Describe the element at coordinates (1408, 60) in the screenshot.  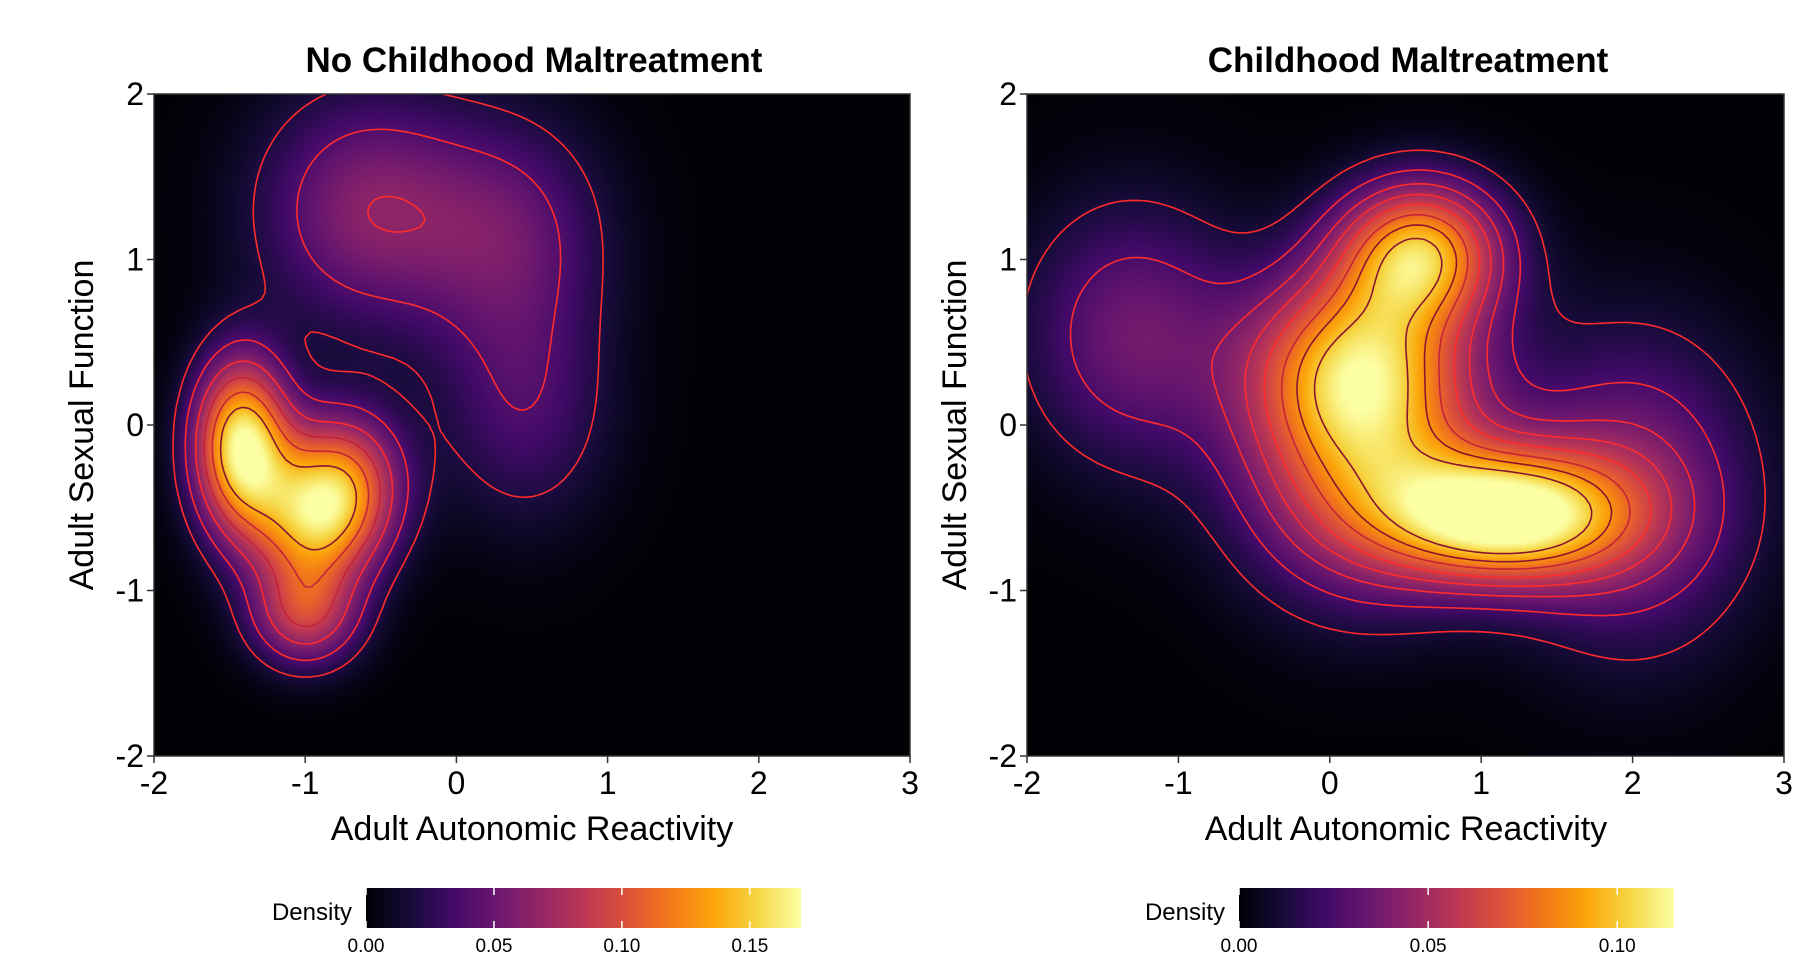
I see `panel-2-title: Childhood Maltreatment` at that location.